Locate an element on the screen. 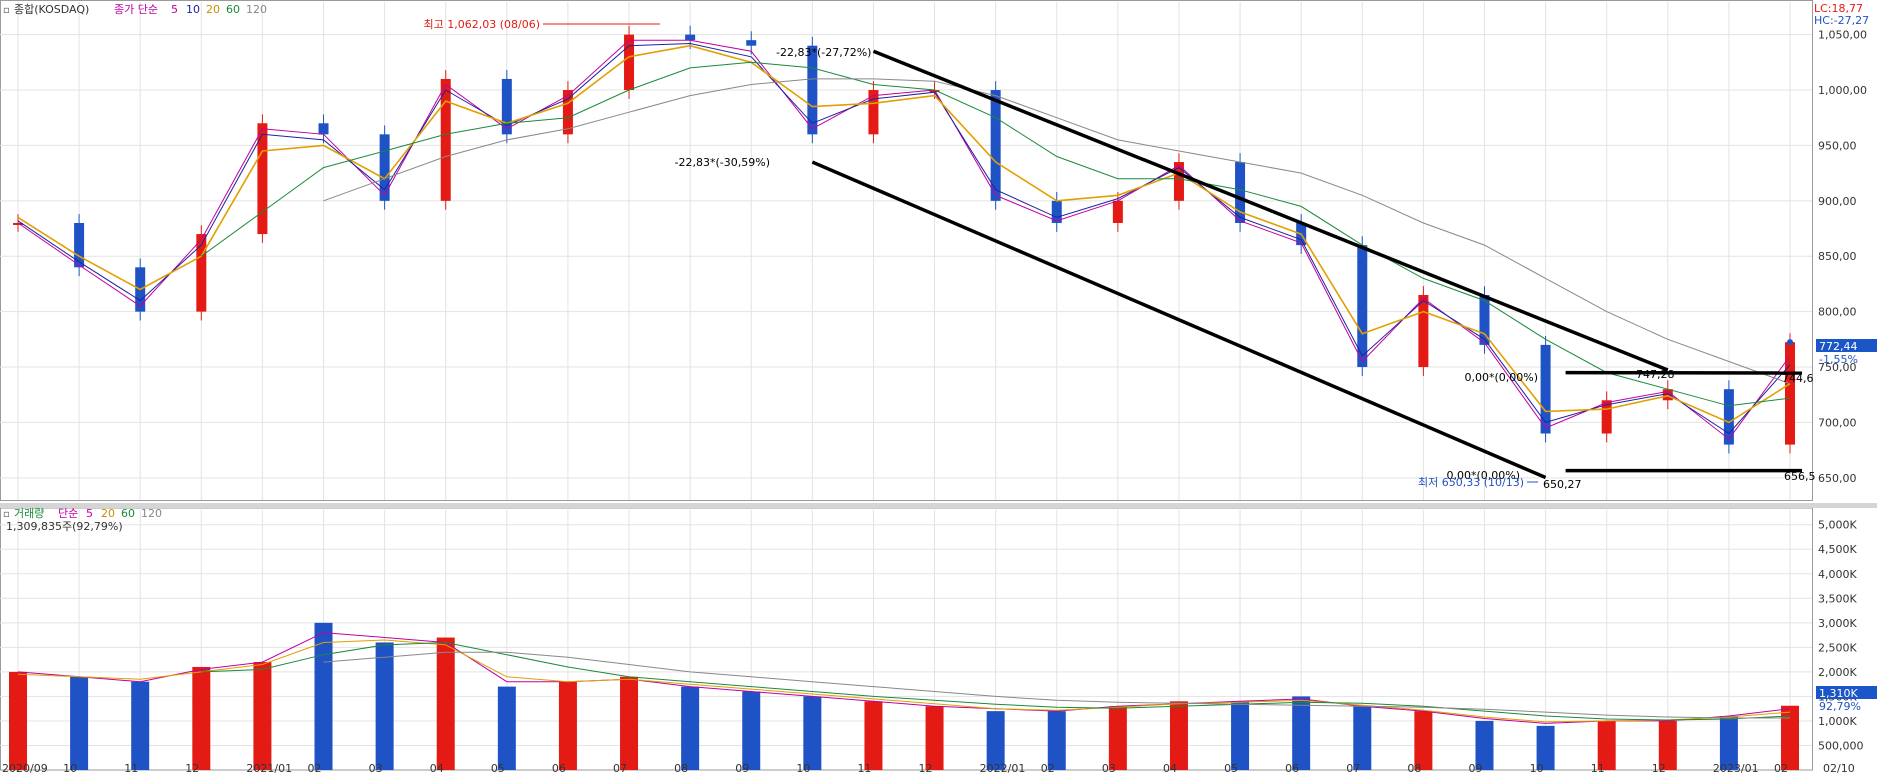 This screenshot has width=1877, height=775. volume-y-tick-label: 1,000K is located at coordinates (1837, 721).